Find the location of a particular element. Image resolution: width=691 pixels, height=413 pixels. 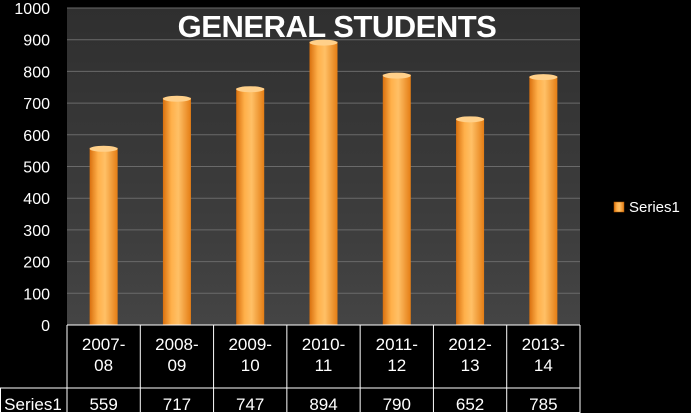

category-label: 2010-11 is located at coordinates (323, 355).